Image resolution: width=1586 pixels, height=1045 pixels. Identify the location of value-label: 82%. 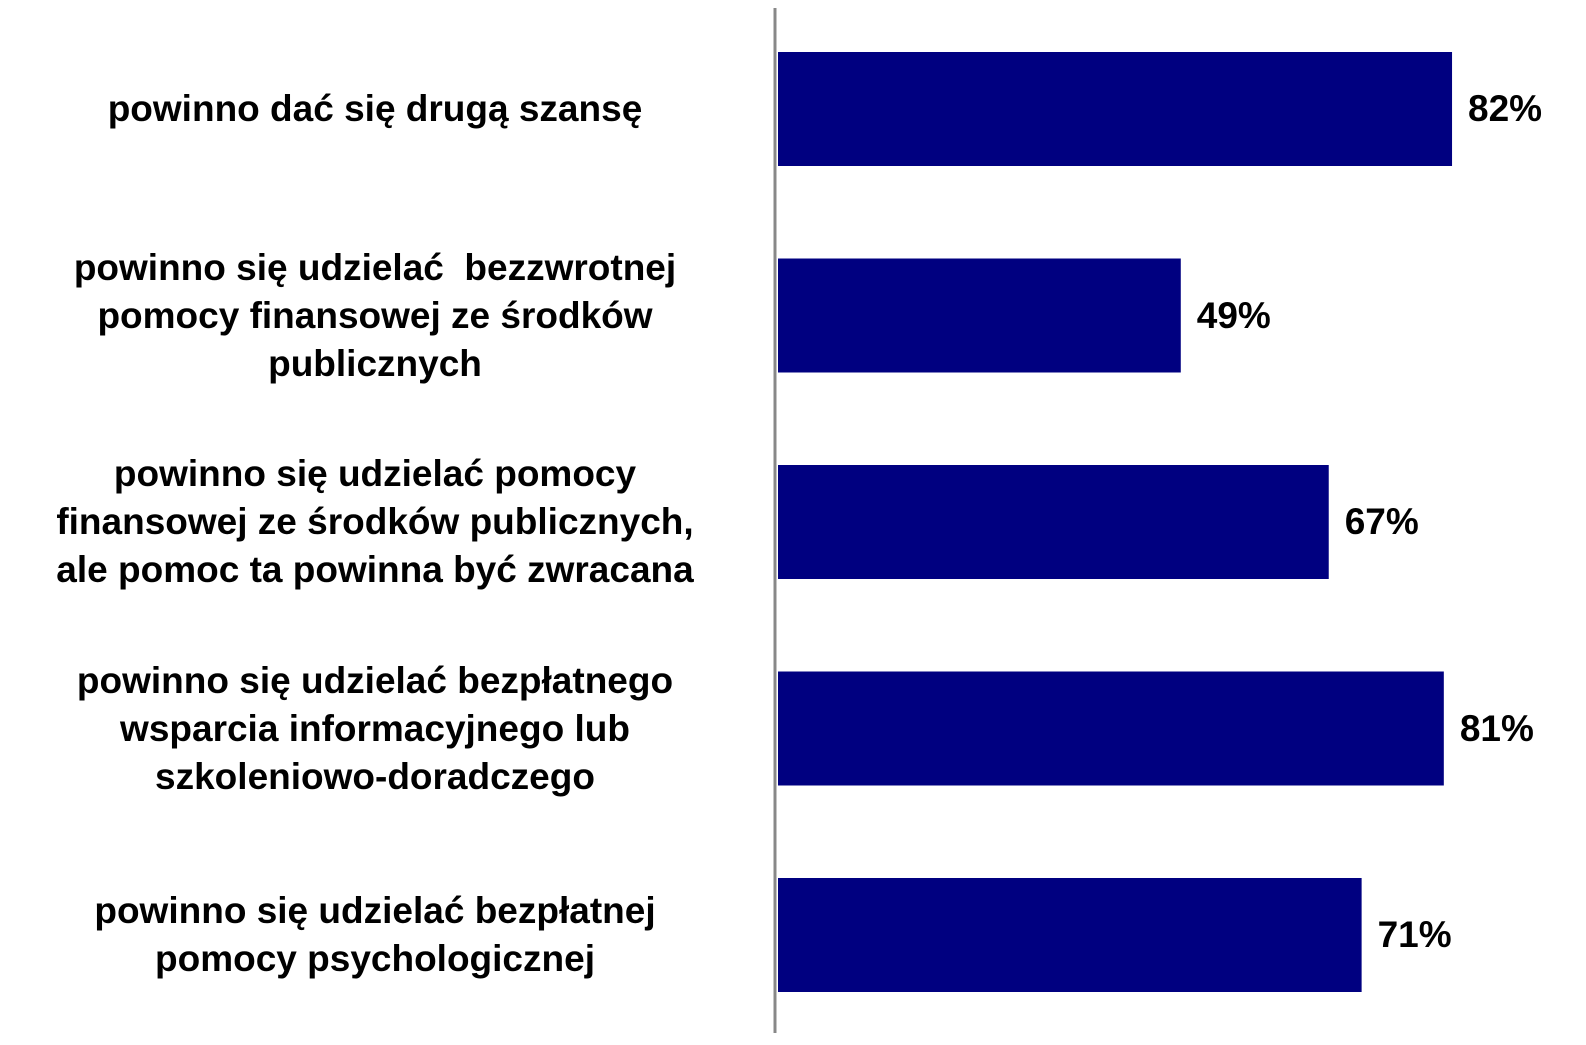
(1505, 108).